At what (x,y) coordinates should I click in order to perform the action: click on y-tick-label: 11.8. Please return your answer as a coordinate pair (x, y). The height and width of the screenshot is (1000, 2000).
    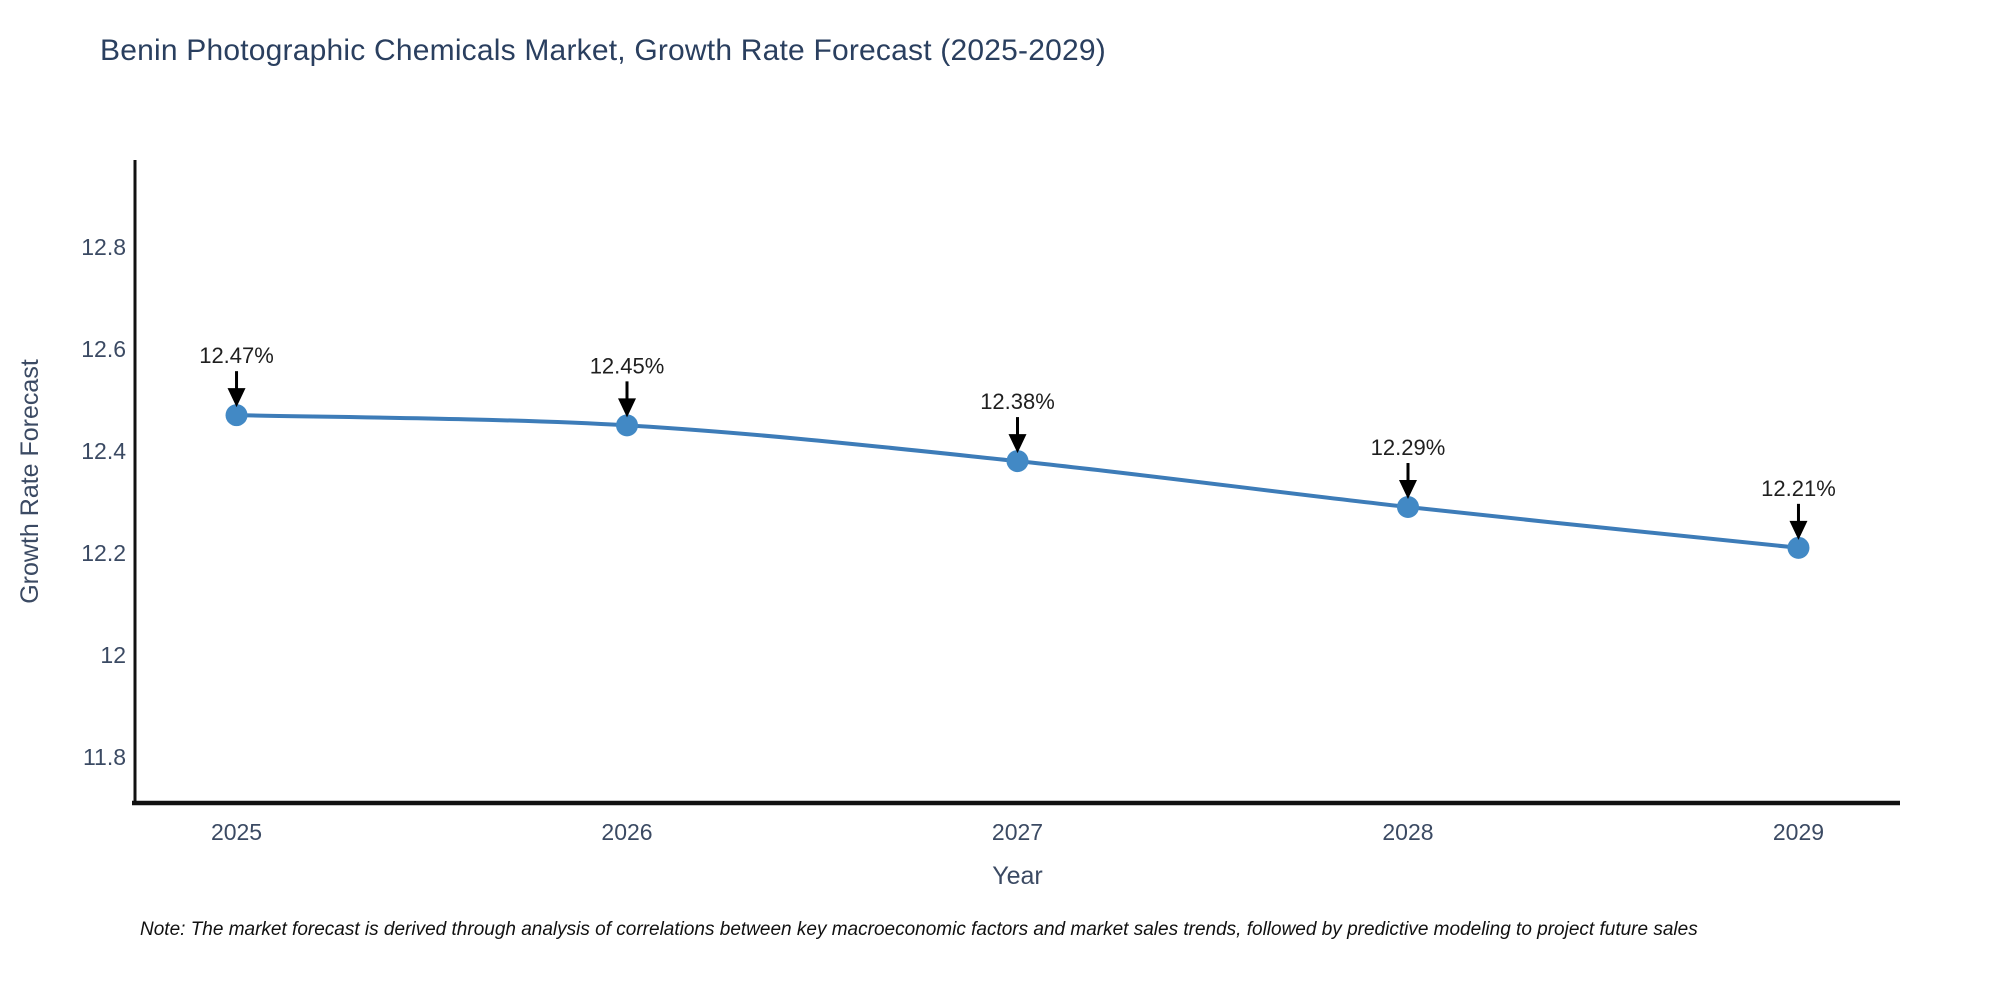
    Looking at the image, I should click on (104, 757).